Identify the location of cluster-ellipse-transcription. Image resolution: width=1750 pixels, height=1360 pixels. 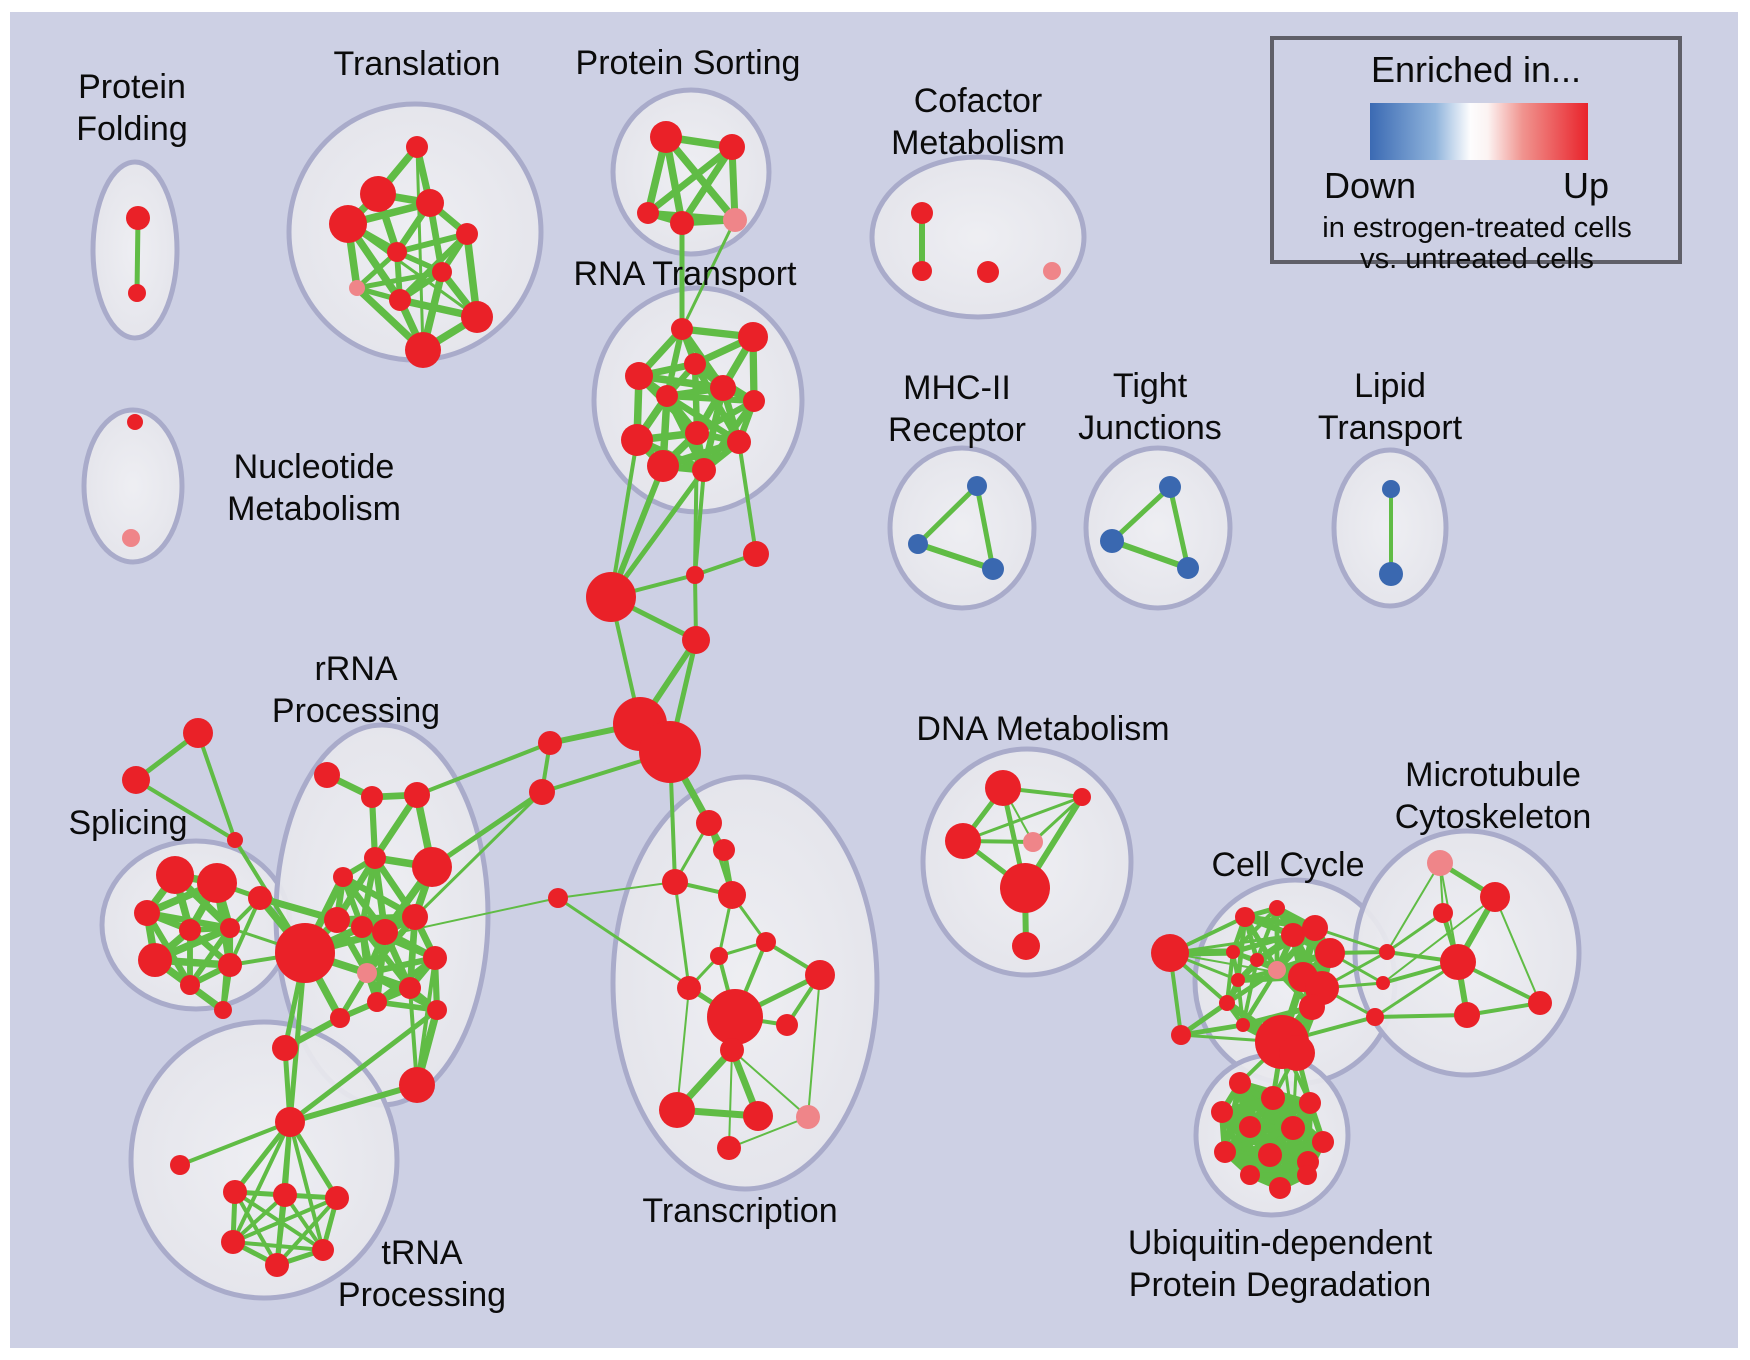
(745, 983).